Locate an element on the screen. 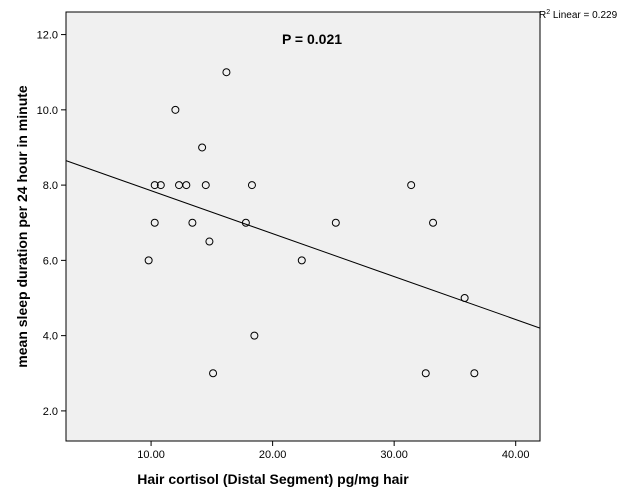  r-squared-prefix: R is located at coordinates (542, 15).